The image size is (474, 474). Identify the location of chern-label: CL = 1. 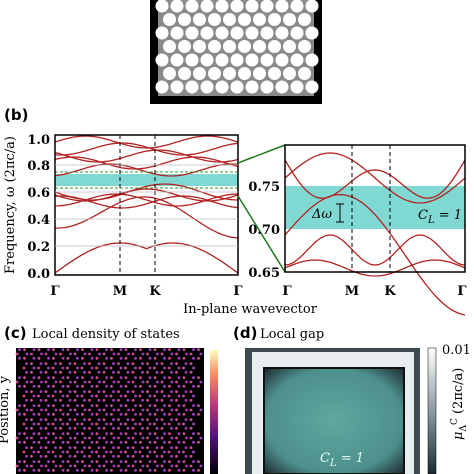
(440, 217).